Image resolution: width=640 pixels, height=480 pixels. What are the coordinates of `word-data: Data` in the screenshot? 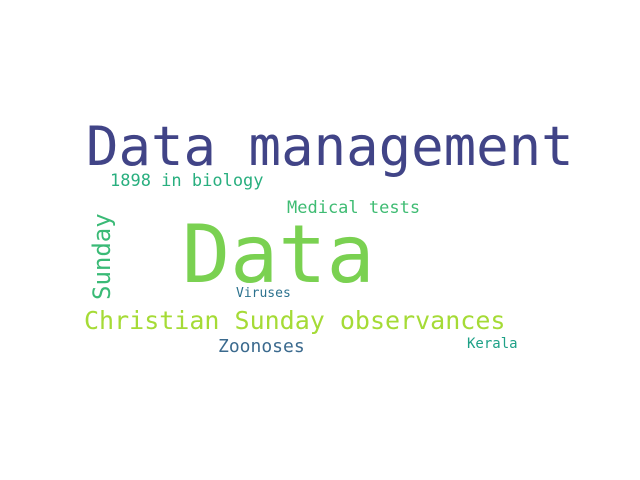 It's located at (278, 254).